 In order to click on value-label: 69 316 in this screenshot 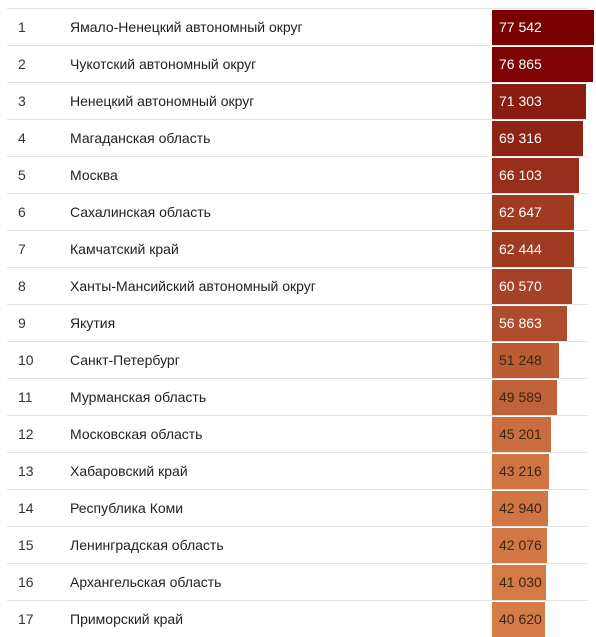, I will do `click(520, 138)`.